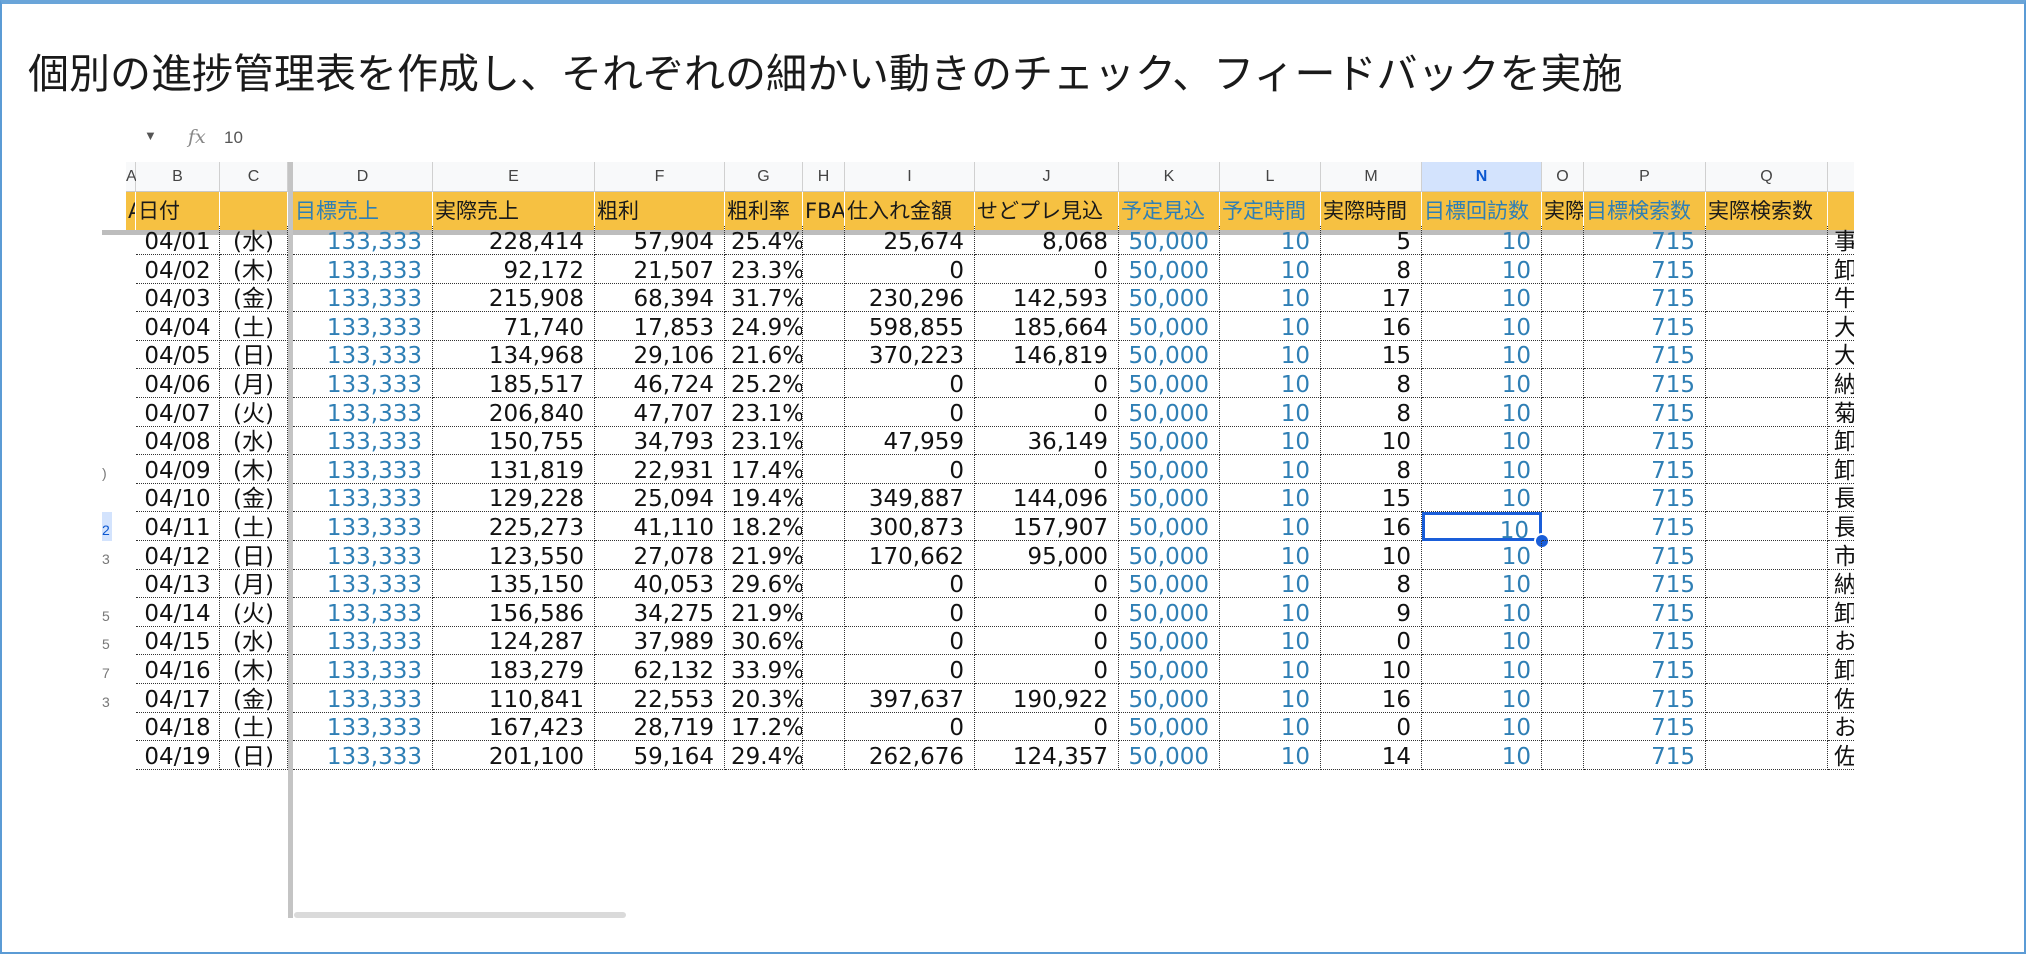 The image size is (2026, 954). Describe the element at coordinates (178, 584) in the screenshot. I see `table-cell: 04/13` at that location.